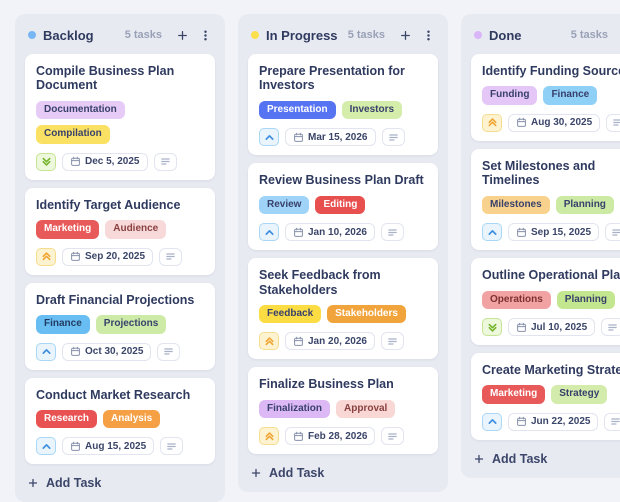 This screenshot has width=620, height=502. I want to click on tag-list: Marketing Strategy, so click(551, 394).